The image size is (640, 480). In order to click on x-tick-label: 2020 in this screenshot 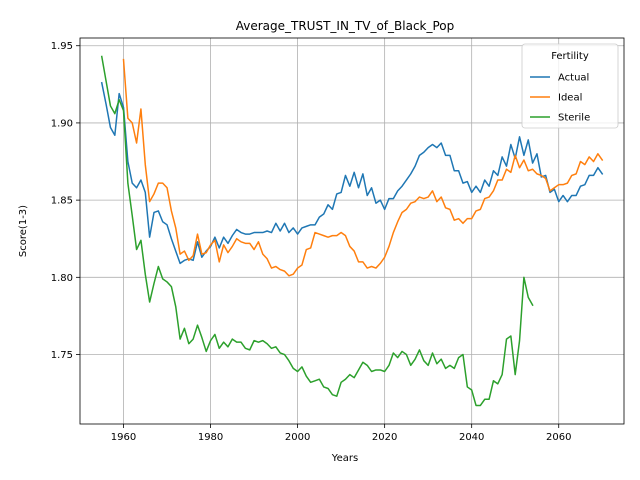, I will do `click(384, 437)`.